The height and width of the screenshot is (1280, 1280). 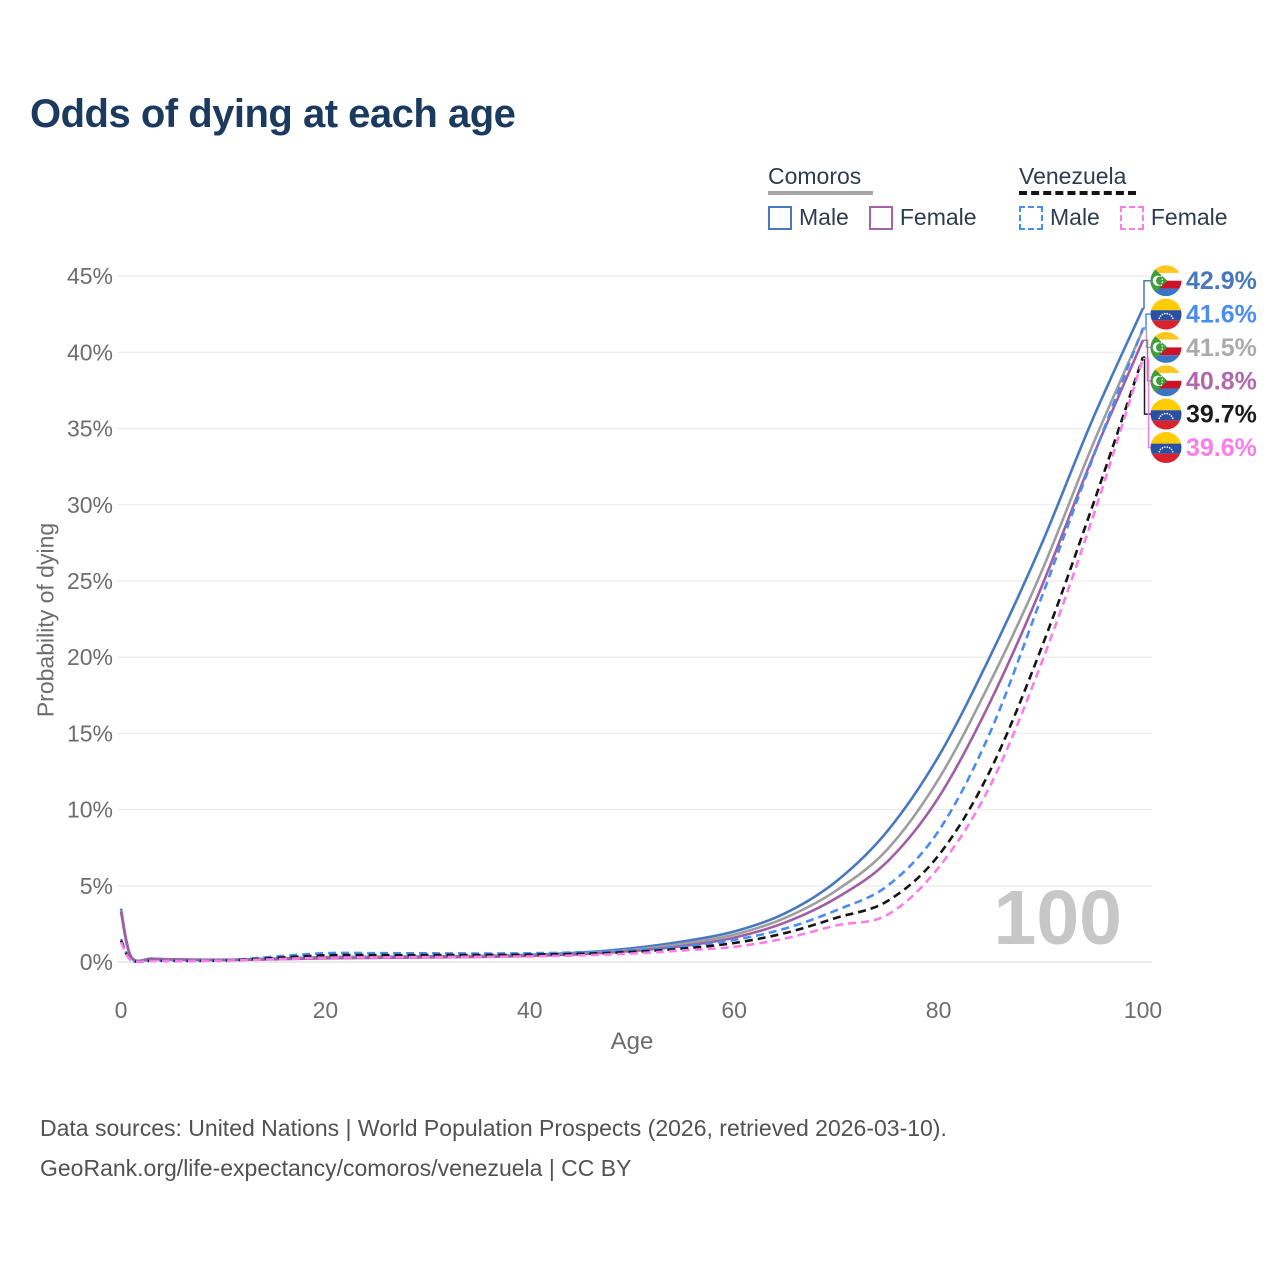 I want to click on legend-group-comoros: Comoros Male Female, so click(x=882, y=197).